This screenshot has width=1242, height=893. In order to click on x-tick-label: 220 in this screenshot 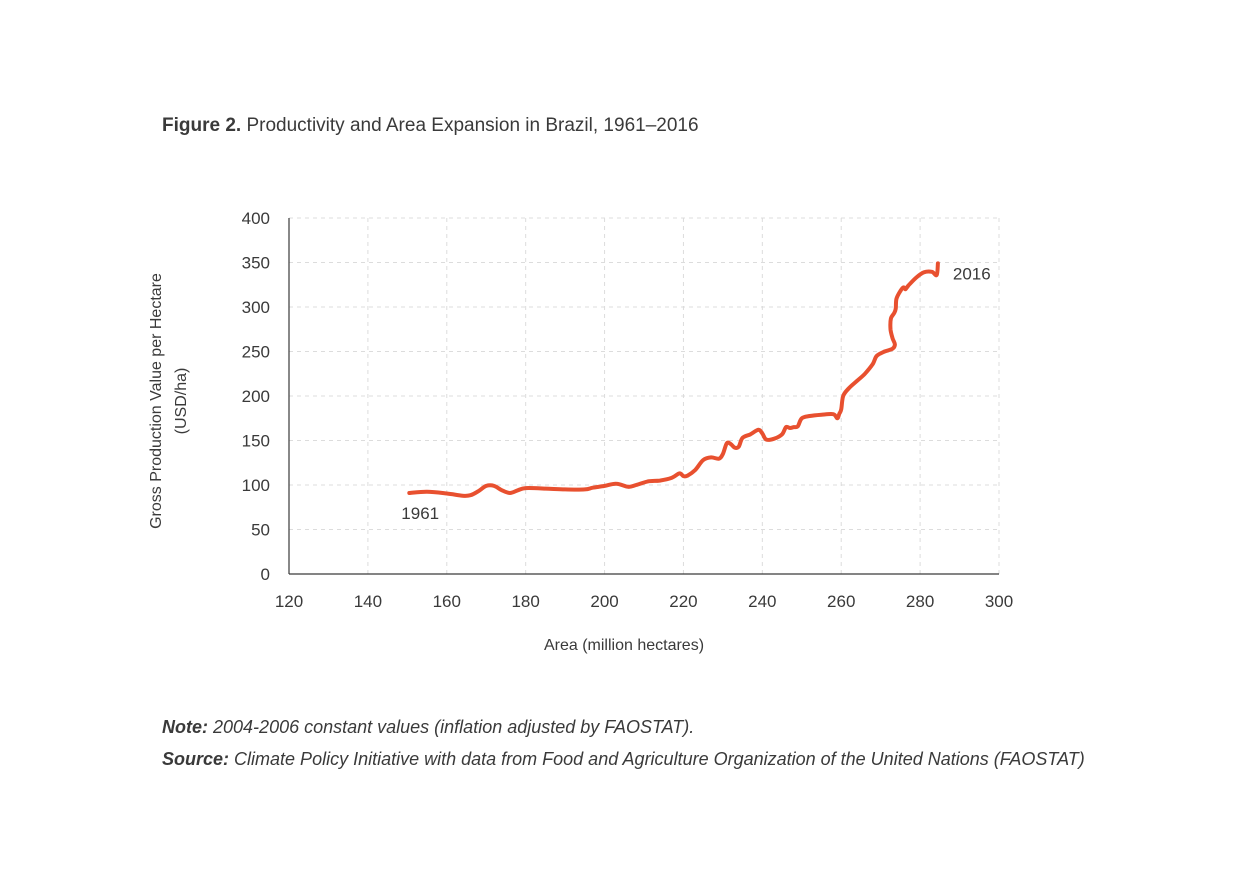, I will do `click(683, 601)`.